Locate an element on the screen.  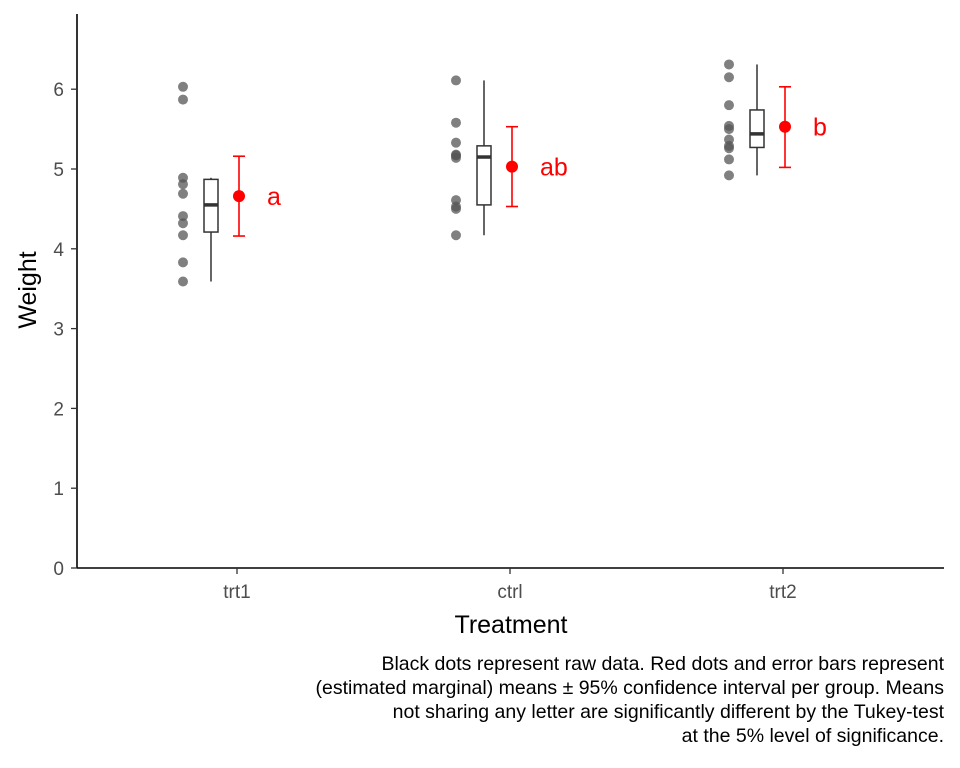
y-tick-label: 4 is located at coordinates (58, 250).